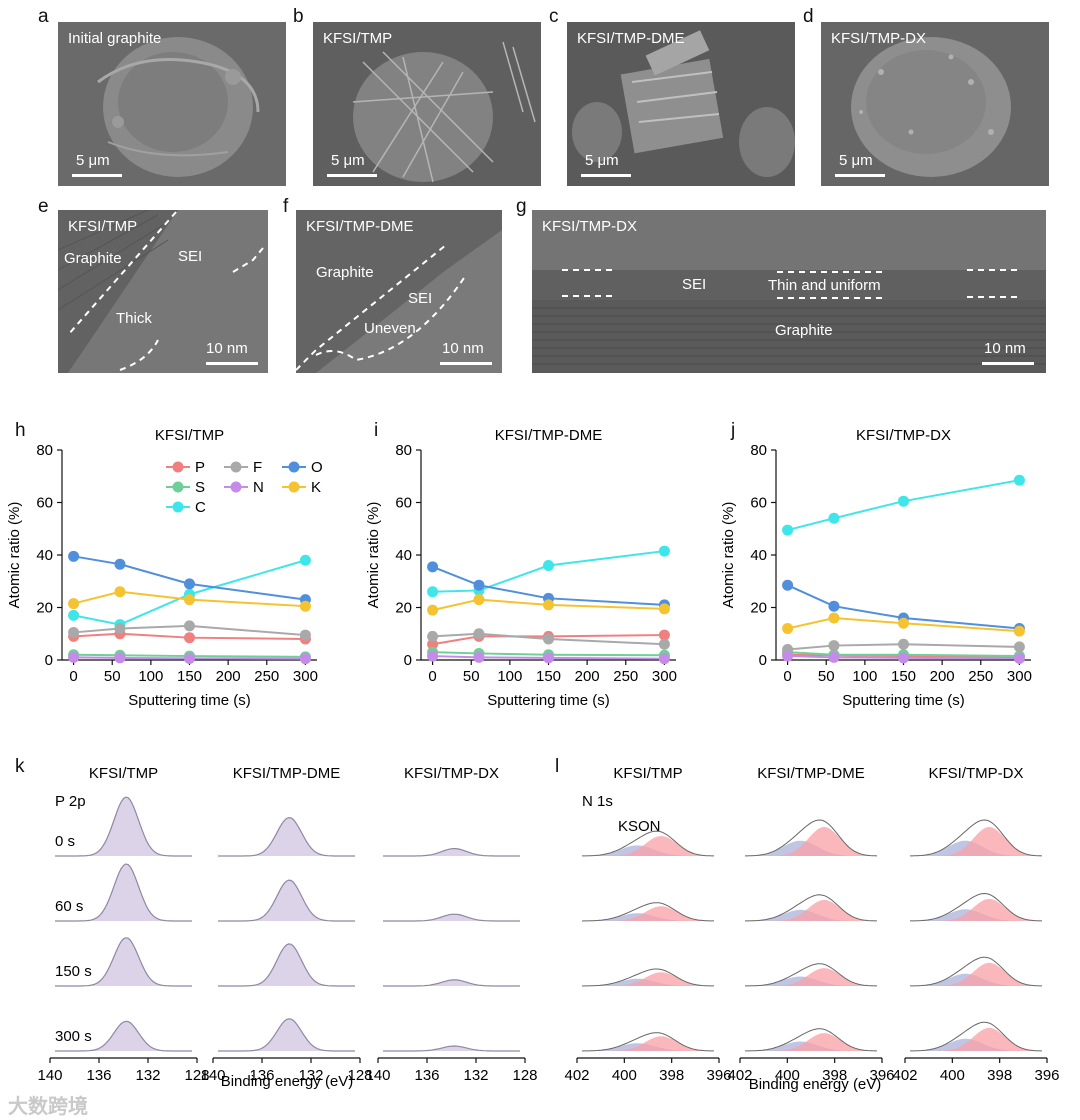 This screenshot has width=1080, height=1120. I want to click on y-tick-label: 0, so click(408, 660).